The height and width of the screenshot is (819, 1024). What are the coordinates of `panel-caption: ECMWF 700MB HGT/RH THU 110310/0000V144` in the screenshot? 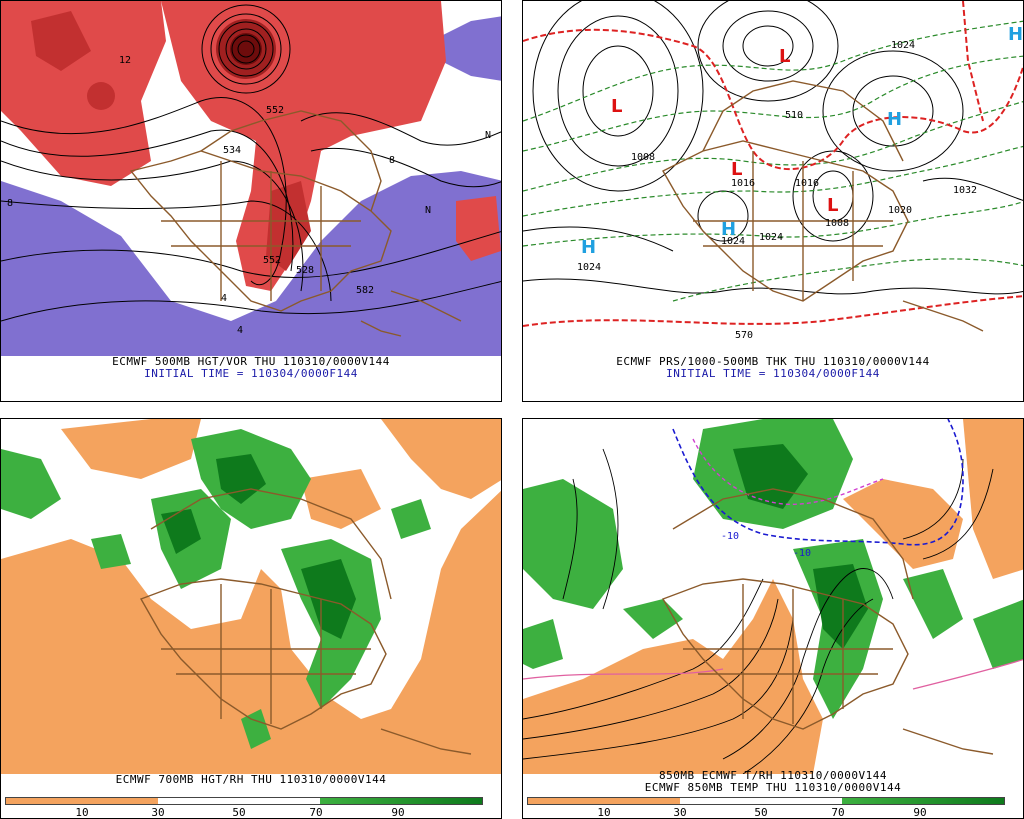 It's located at (251, 779).